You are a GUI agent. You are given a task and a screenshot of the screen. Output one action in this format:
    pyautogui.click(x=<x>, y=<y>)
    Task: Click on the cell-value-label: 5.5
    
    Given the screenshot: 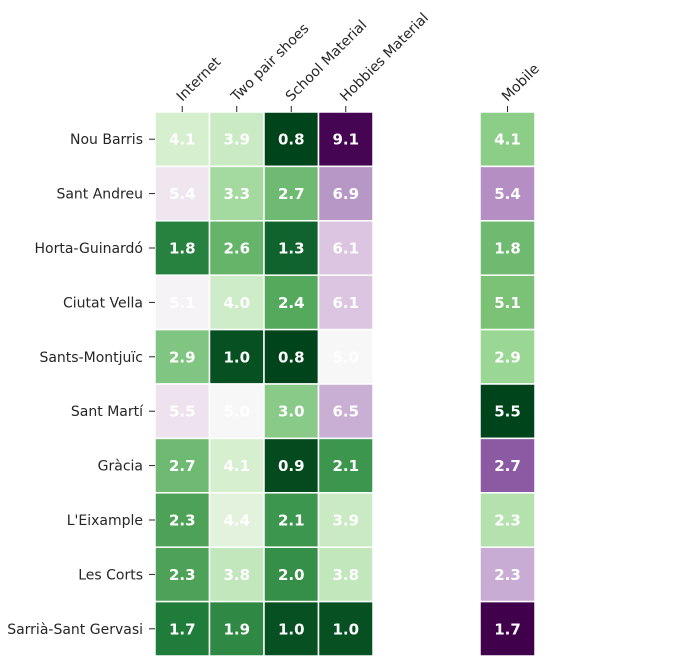 What is the action you would take?
    pyautogui.click(x=182, y=412)
    